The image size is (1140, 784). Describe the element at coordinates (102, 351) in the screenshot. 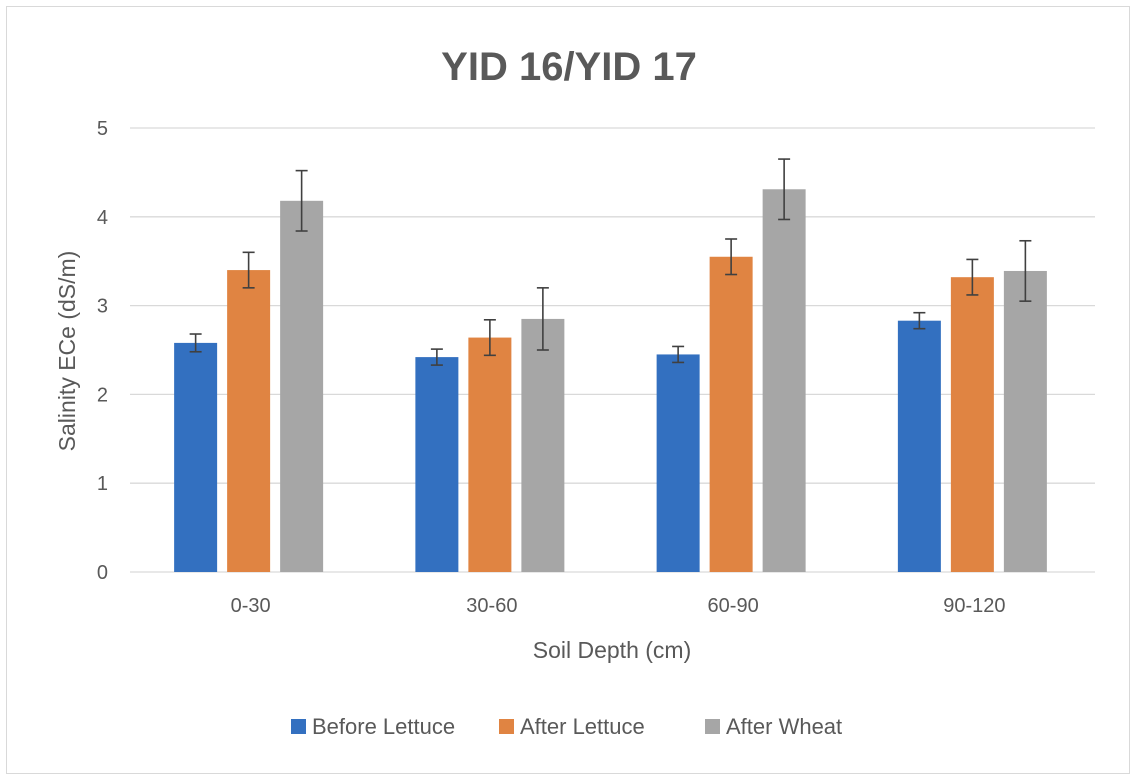

I see `y-axis-ticks: 0 1 2 3 4 5` at that location.